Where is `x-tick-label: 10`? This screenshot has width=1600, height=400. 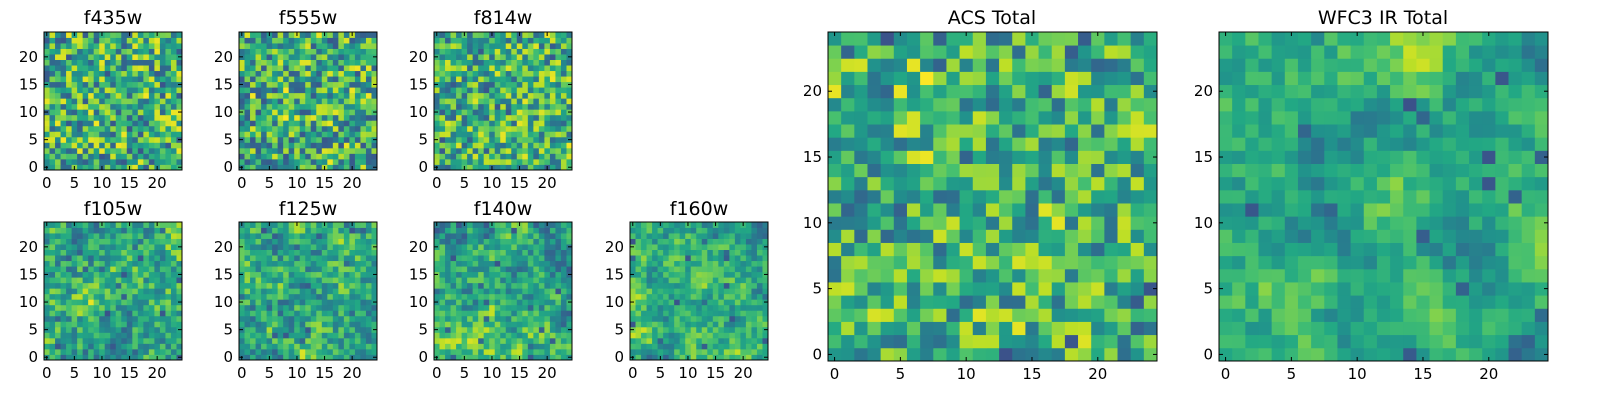 x-tick-label: 10 is located at coordinates (491, 183).